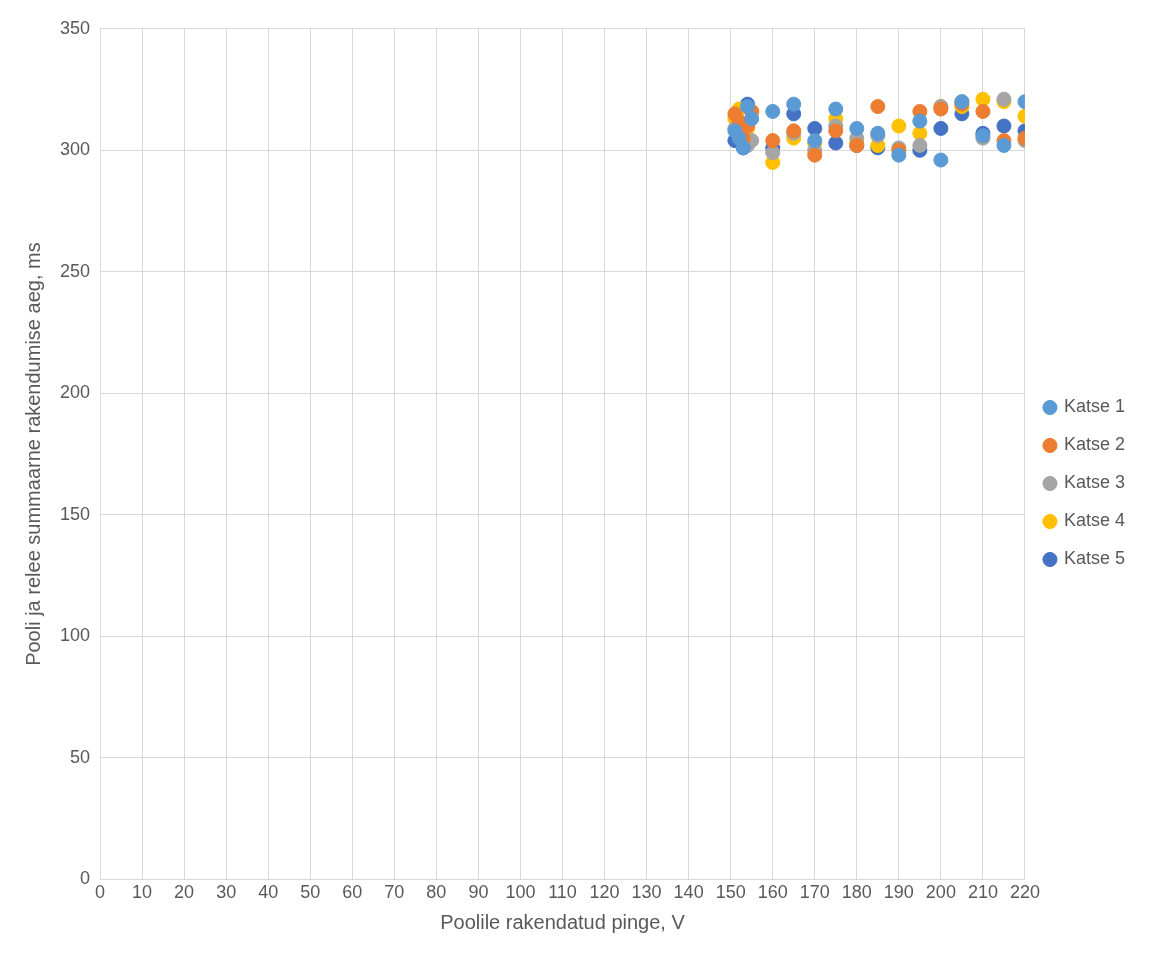 The height and width of the screenshot is (957, 1163). I want to click on x-tick-label: 220, so click(1024, 892).